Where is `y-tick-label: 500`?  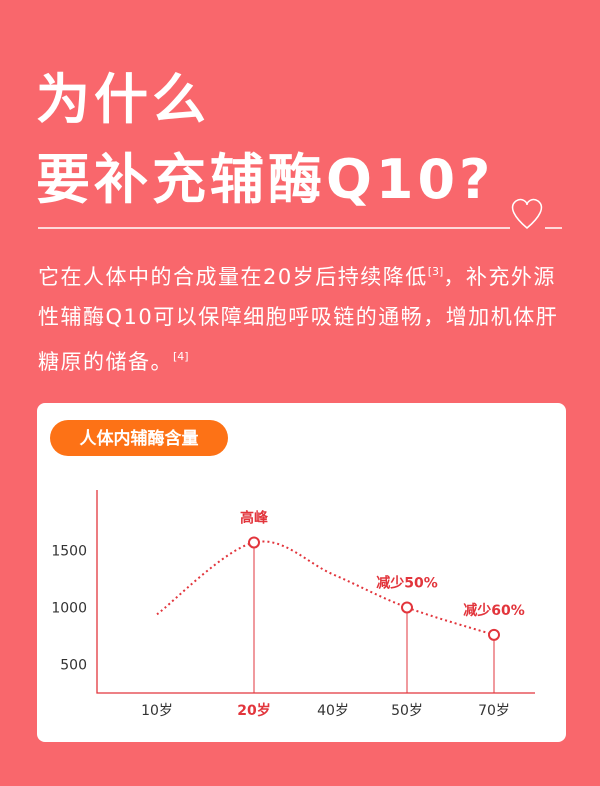
y-tick-label: 500 is located at coordinates (73, 666).